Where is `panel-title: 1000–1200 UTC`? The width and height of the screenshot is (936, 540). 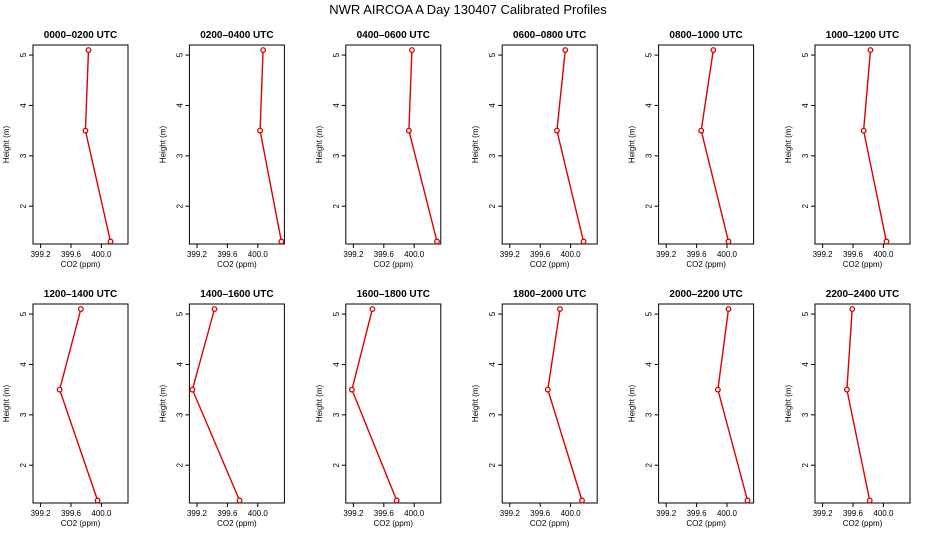
panel-title: 1000–1200 UTC is located at coordinates (862, 35).